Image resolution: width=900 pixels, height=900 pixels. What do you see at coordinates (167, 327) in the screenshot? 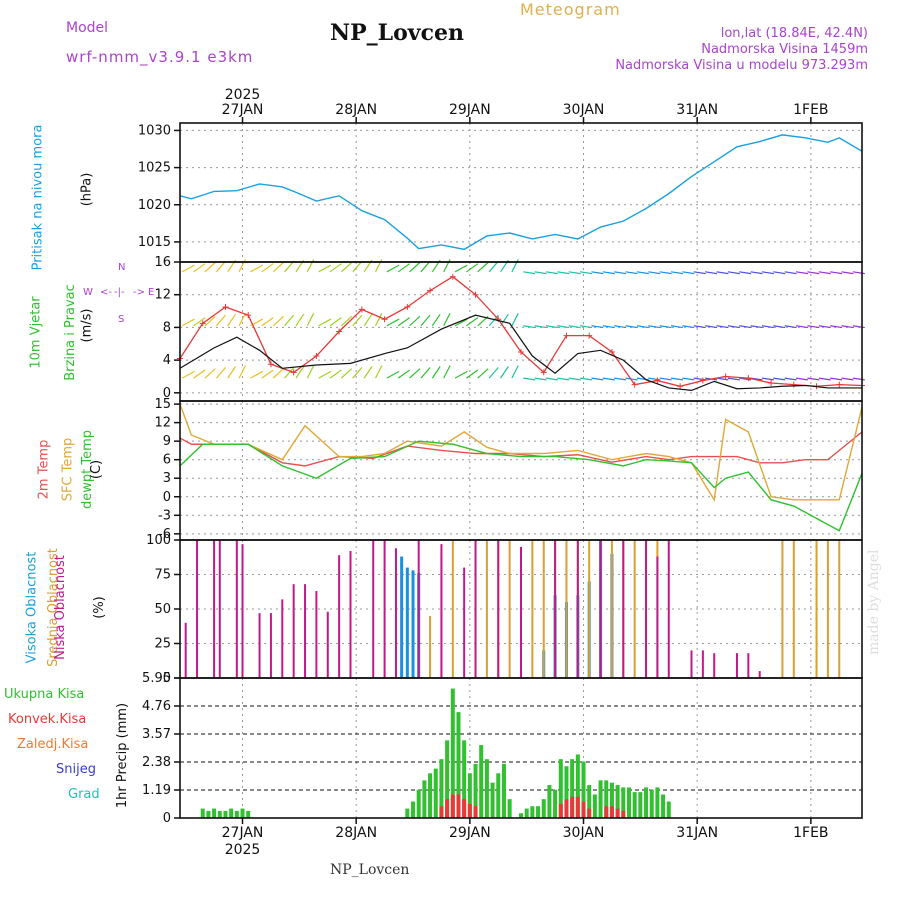
I see `ytick-label-1-2: 8` at bounding box center [167, 327].